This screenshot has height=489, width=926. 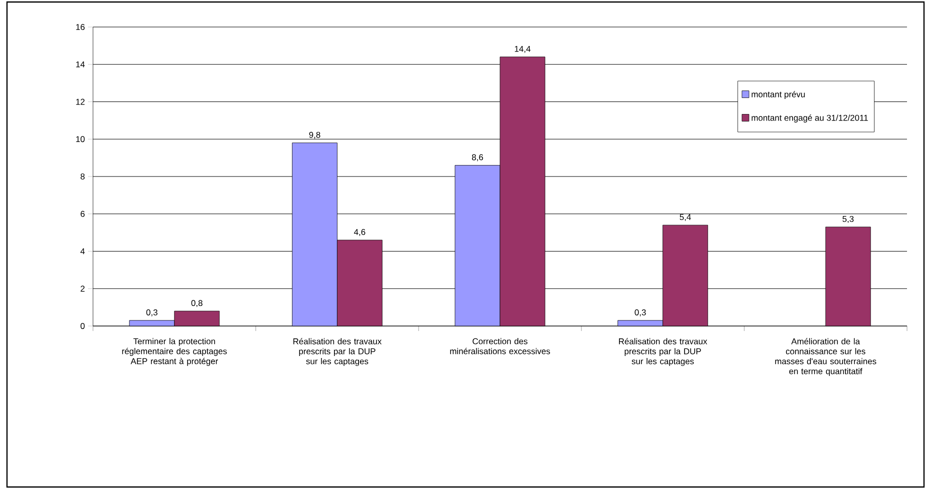 What do you see at coordinates (810, 118) in the screenshot?
I see `legend-label: montant engagé au 31/12/2011` at bounding box center [810, 118].